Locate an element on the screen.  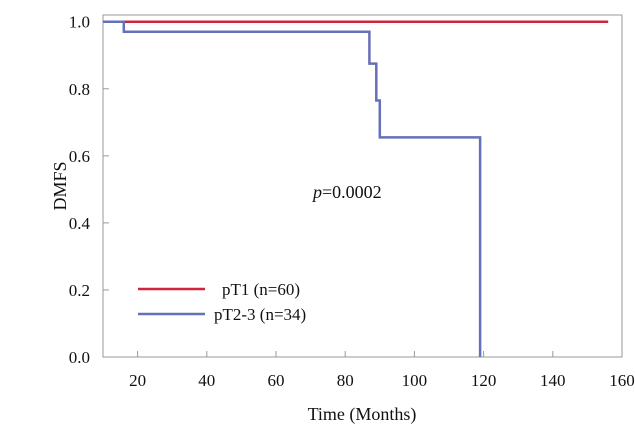
legend: pT1 (n=60) pT2-3 (n=34) is located at coordinates (222, 302).